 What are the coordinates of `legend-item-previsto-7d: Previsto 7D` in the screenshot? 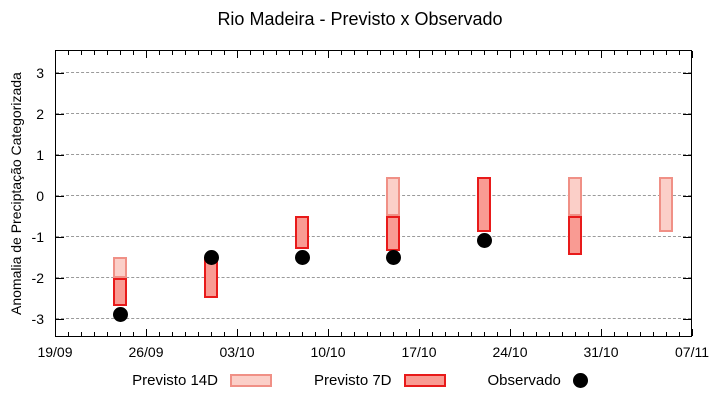 It's located at (380, 380).